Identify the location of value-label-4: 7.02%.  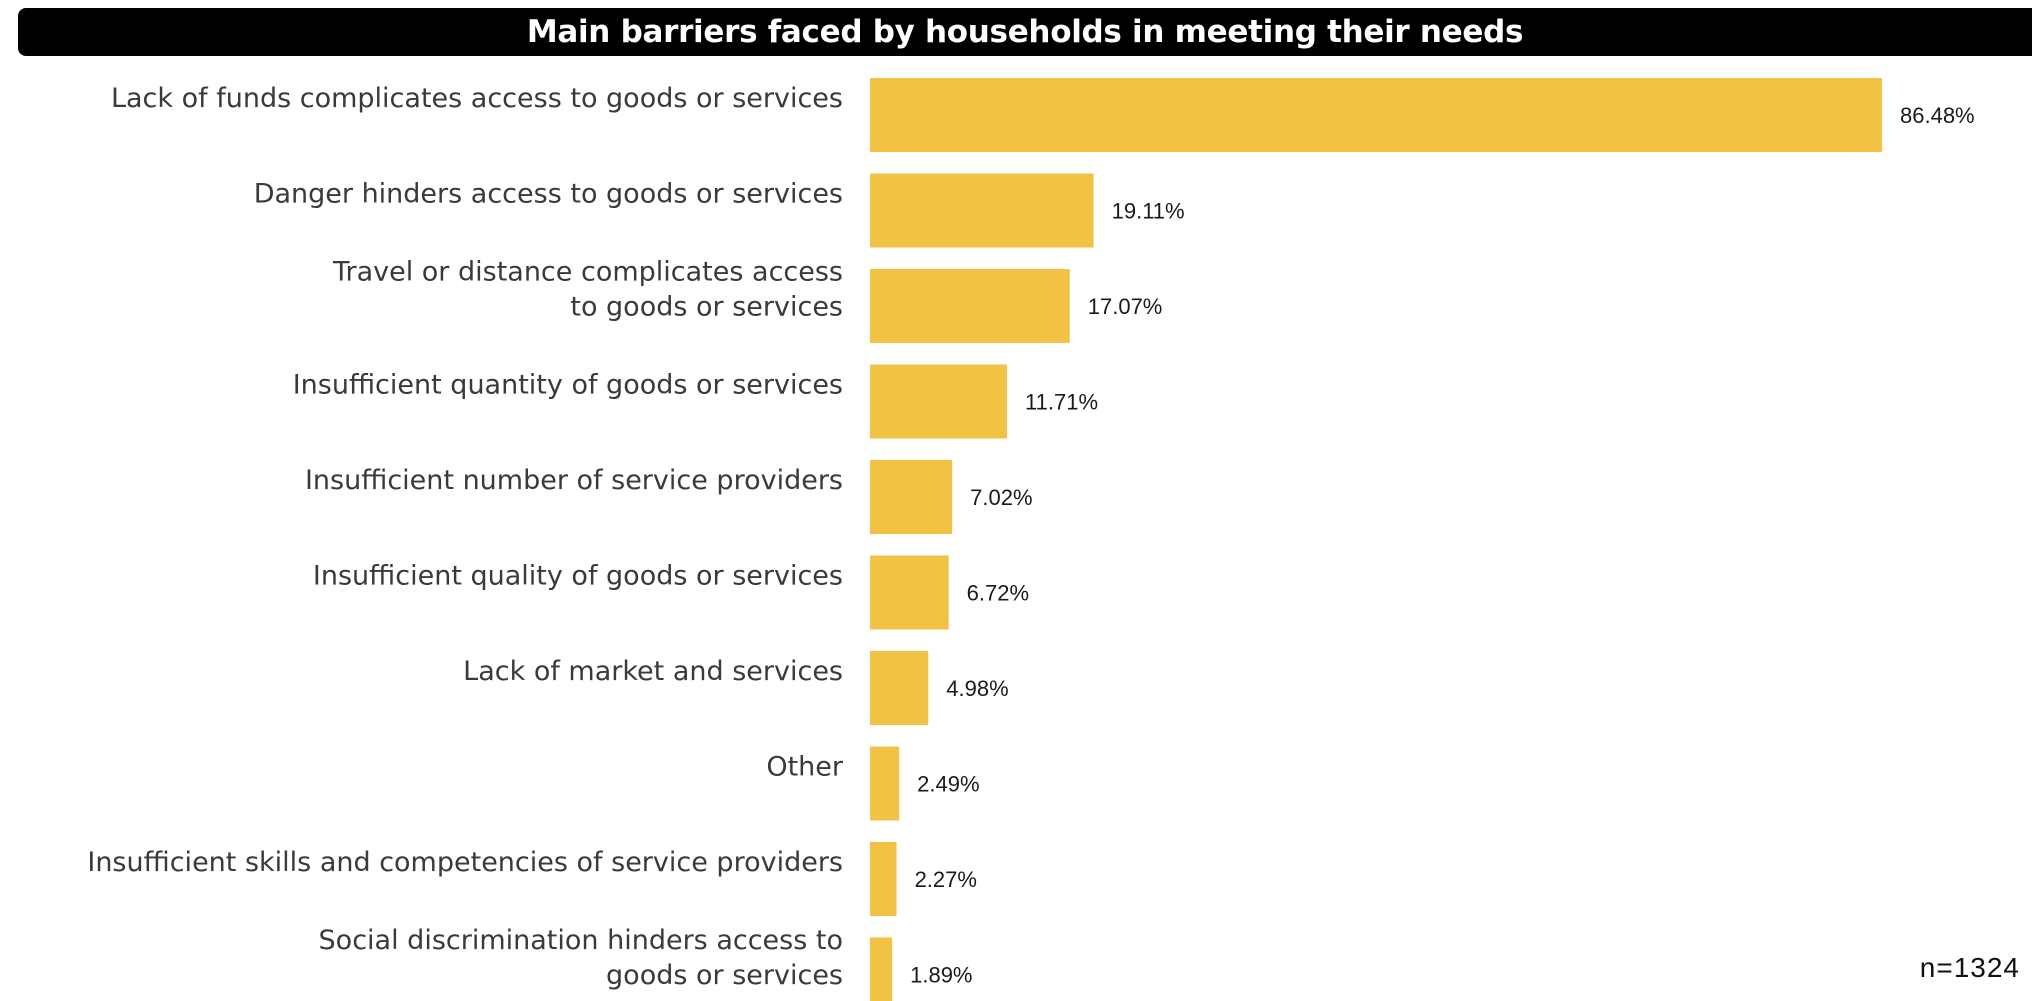
(1001, 497).